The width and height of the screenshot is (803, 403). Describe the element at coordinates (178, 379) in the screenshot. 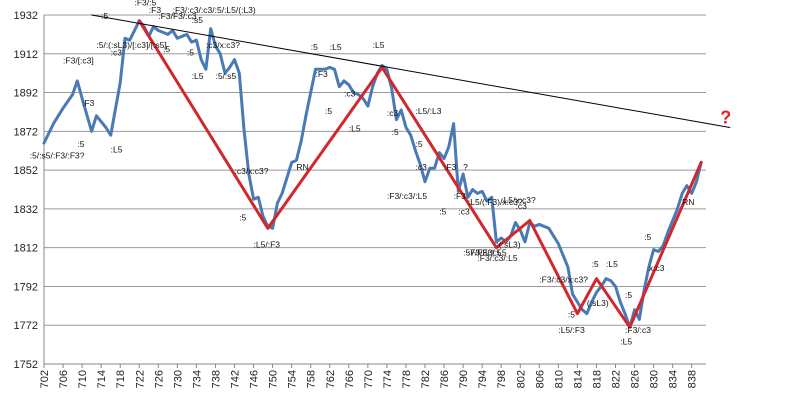

I see `x-tick-label: 730` at that location.